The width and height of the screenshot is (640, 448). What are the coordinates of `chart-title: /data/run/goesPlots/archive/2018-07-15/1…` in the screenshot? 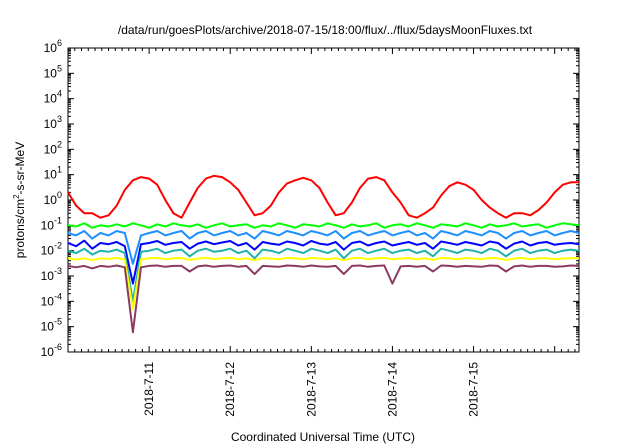 It's located at (325, 30).